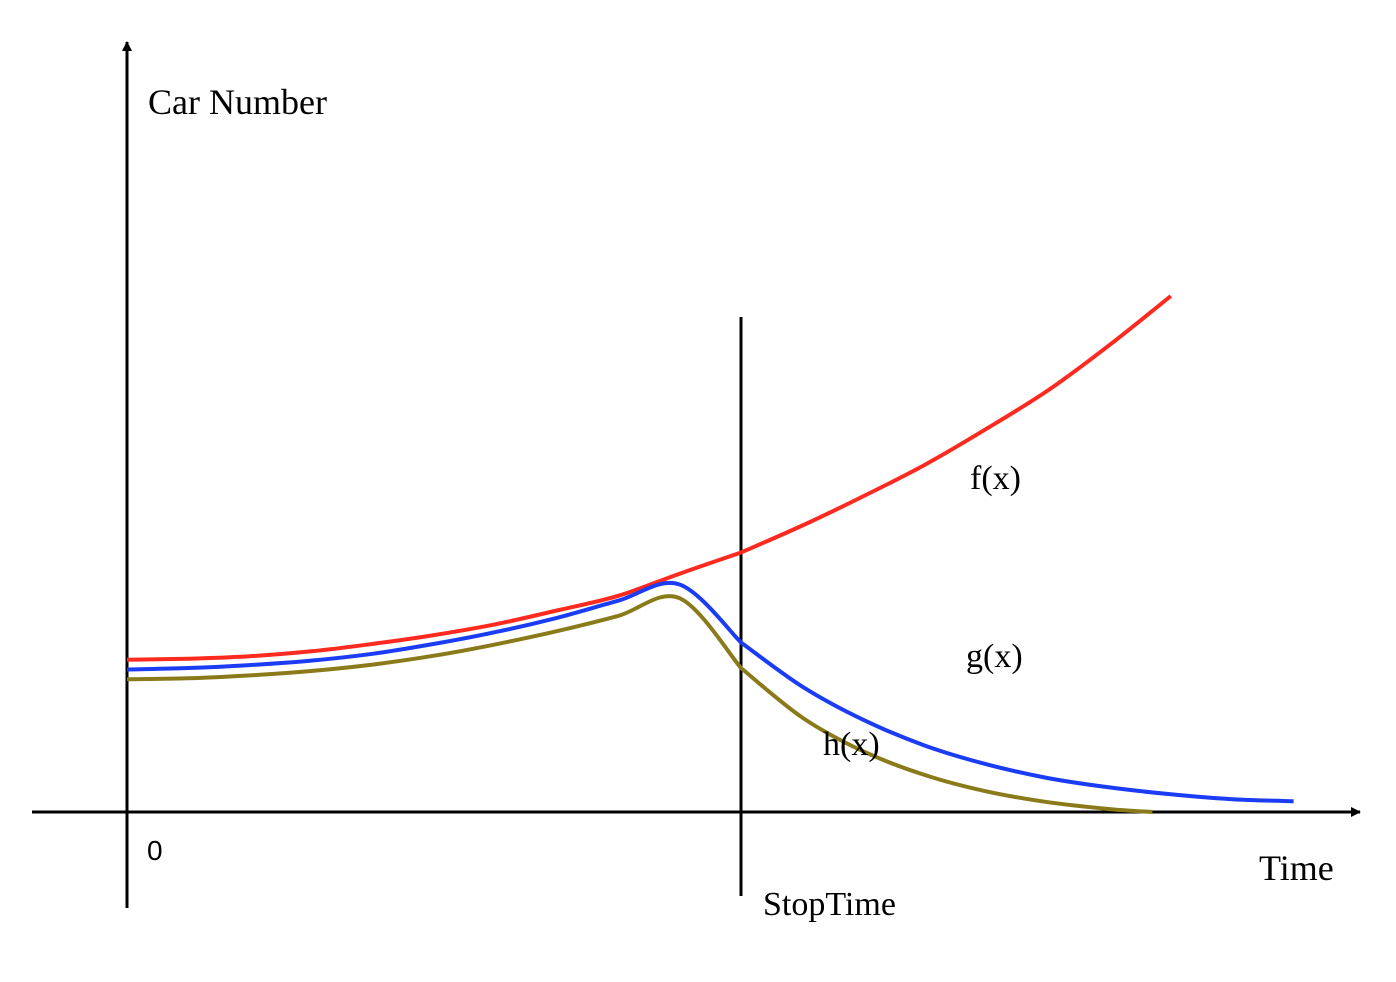 The height and width of the screenshot is (982, 1396). What do you see at coordinates (829, 904) in the screenshot?
I see `stop-time-label: StopTime` at bounding box center [829, 904].